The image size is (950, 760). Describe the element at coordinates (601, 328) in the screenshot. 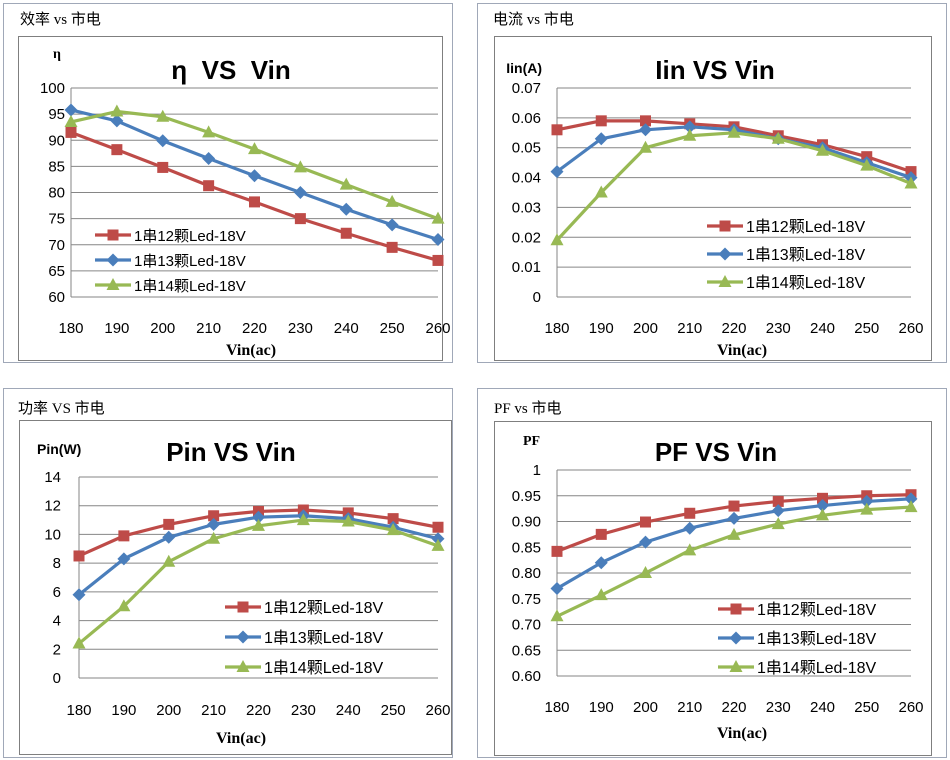

I see `x-tick-label: 190` at that location.